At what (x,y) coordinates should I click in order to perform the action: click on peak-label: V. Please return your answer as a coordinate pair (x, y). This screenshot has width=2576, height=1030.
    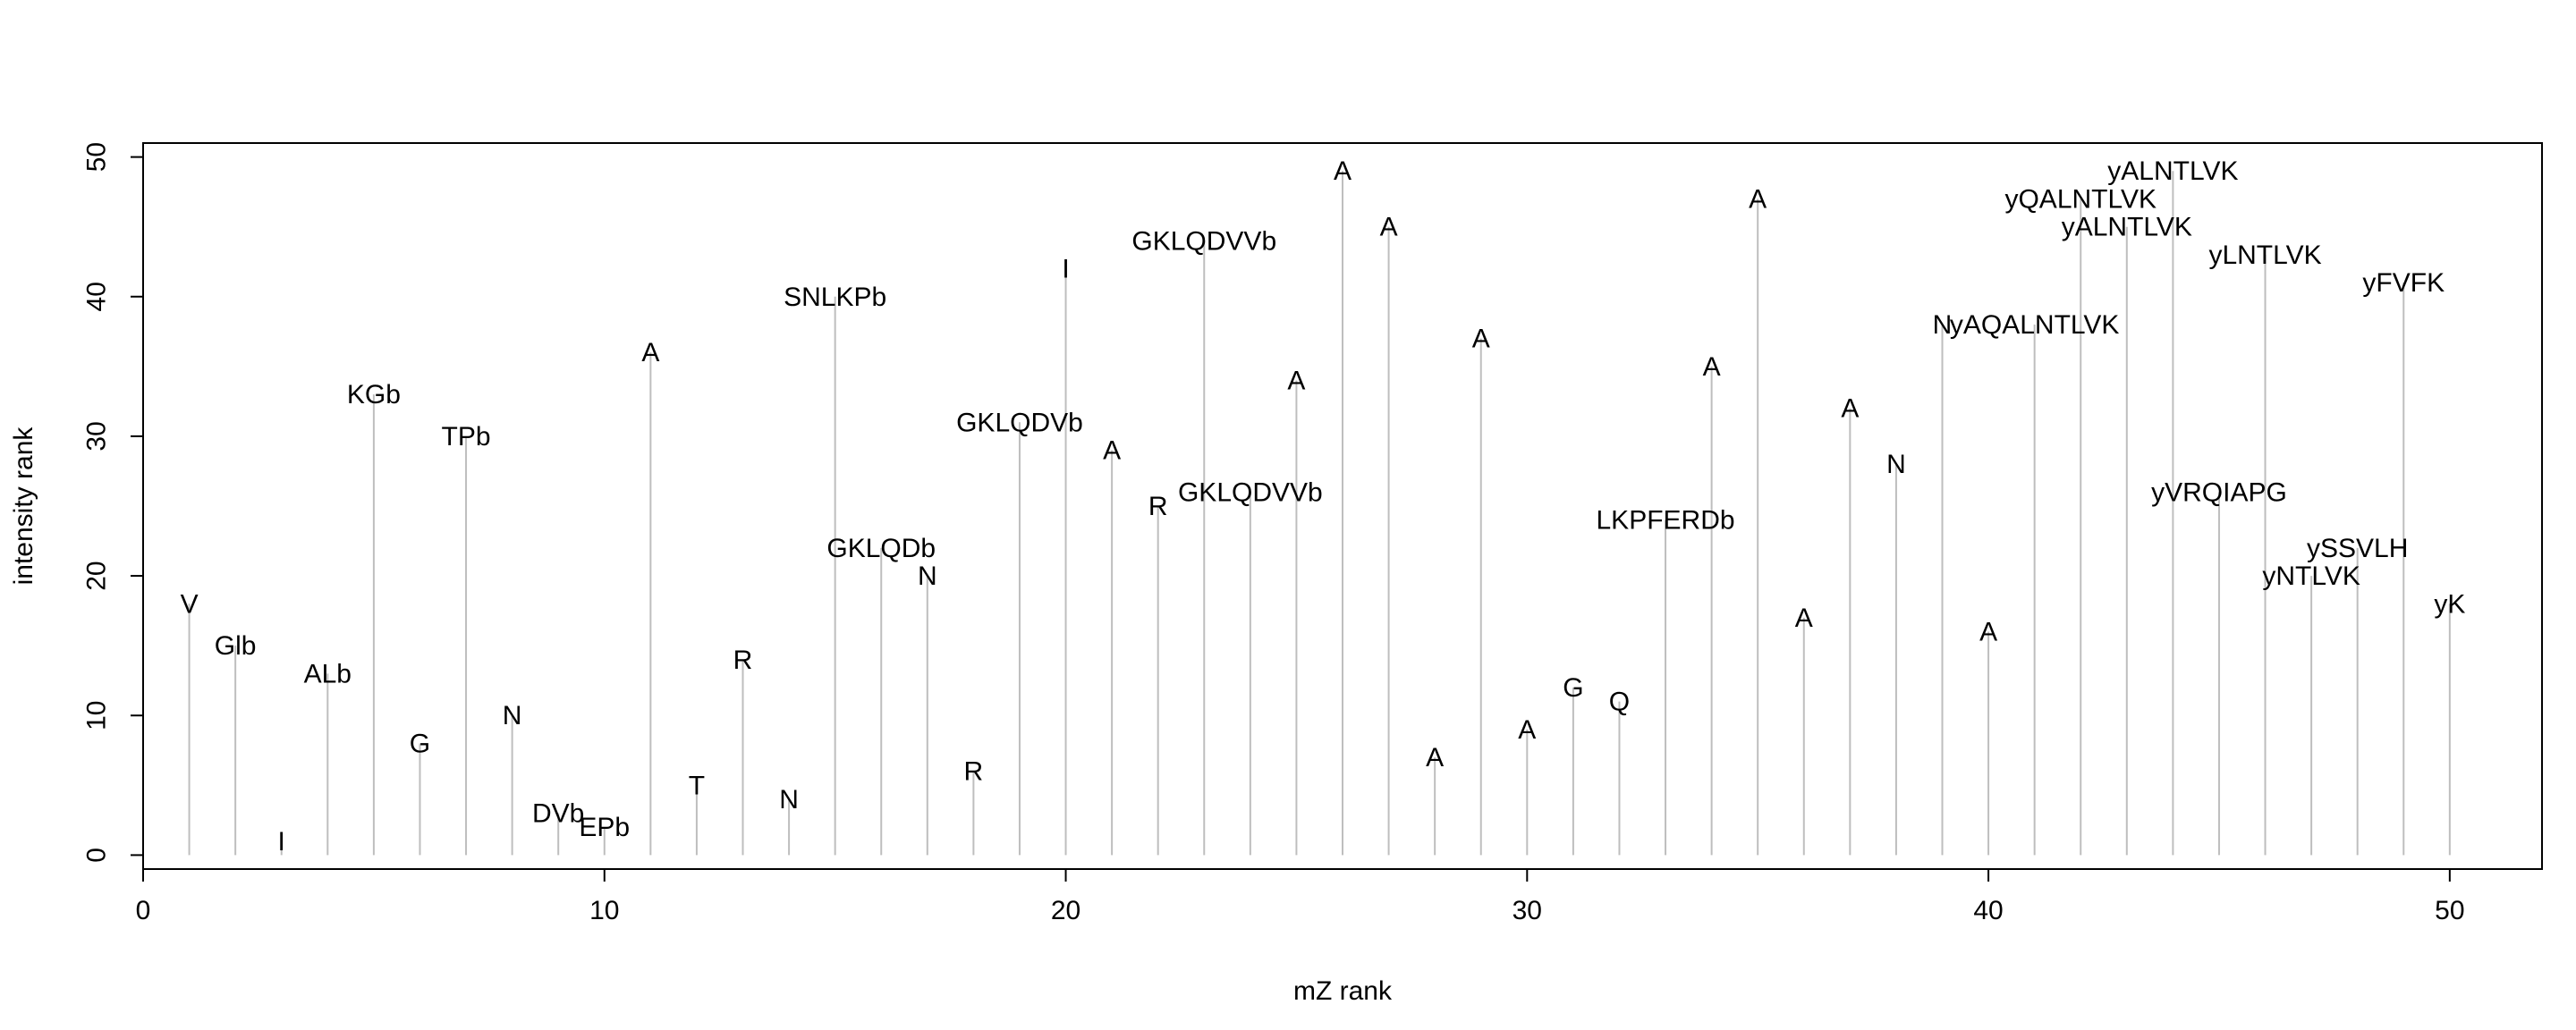
    Looking at the image, I should click on (190, 604).